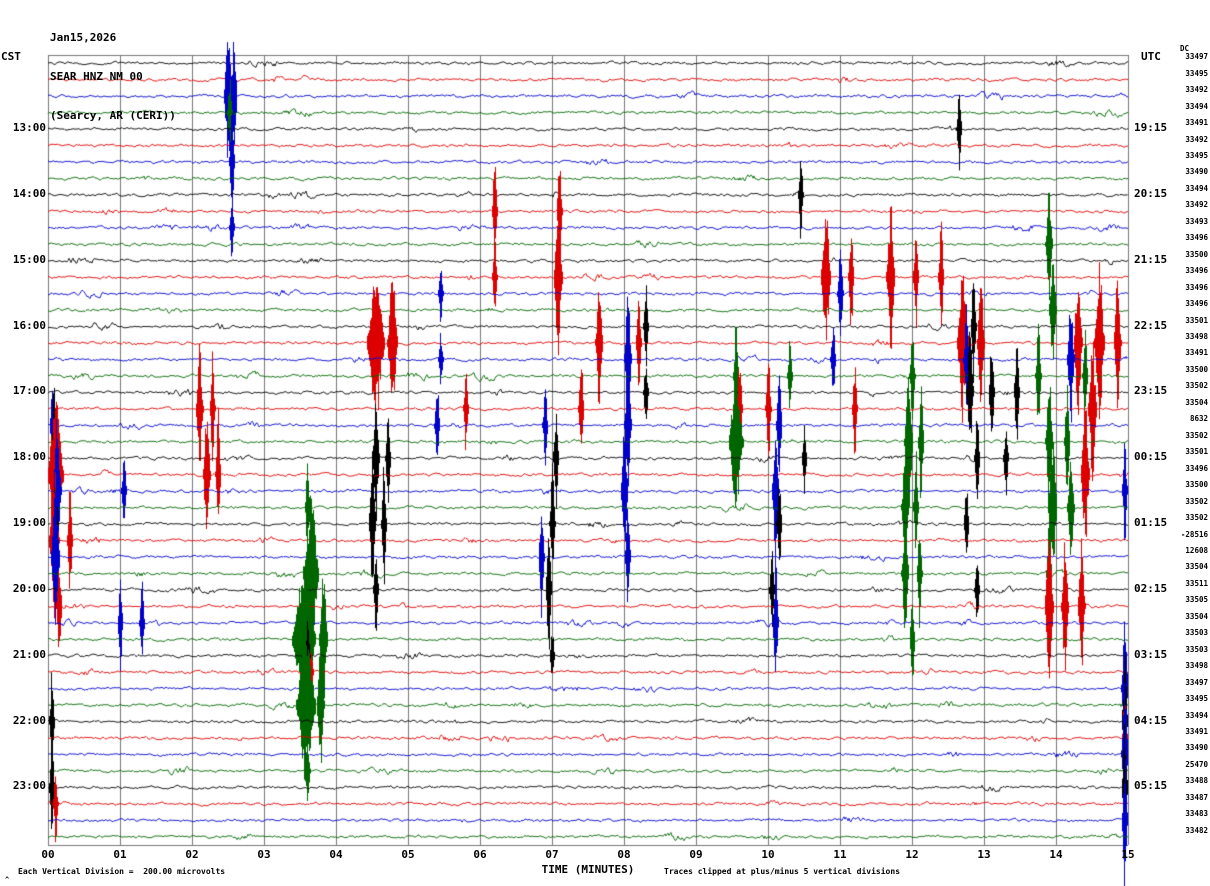 This screenshot has height=886, width=1210. What do you see at coordinates (96, 76) in the screenshot?
I see `header-station-code: SEAR HNZ NM 00` at bounding box center [96, 76].